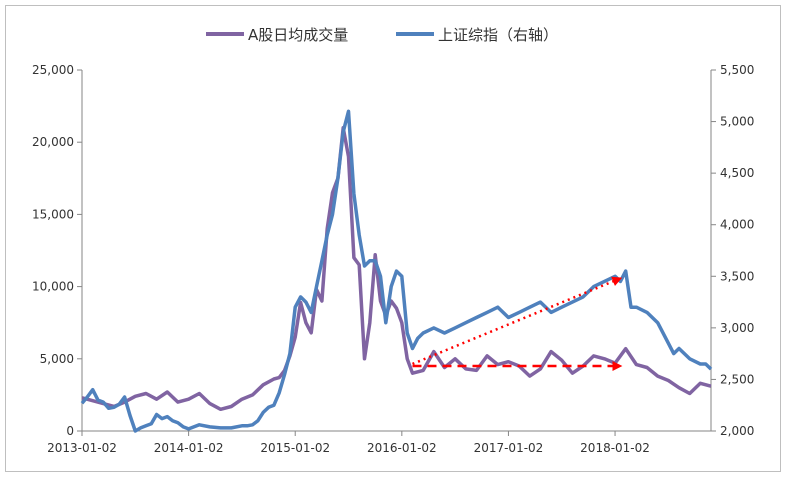 The width and height of the screenshot is (787, 477). What do you see at coordinates (53, 214) in the screenshot?
I see `y-left-tick-label: 15,000` at bounding box center [53, 214].